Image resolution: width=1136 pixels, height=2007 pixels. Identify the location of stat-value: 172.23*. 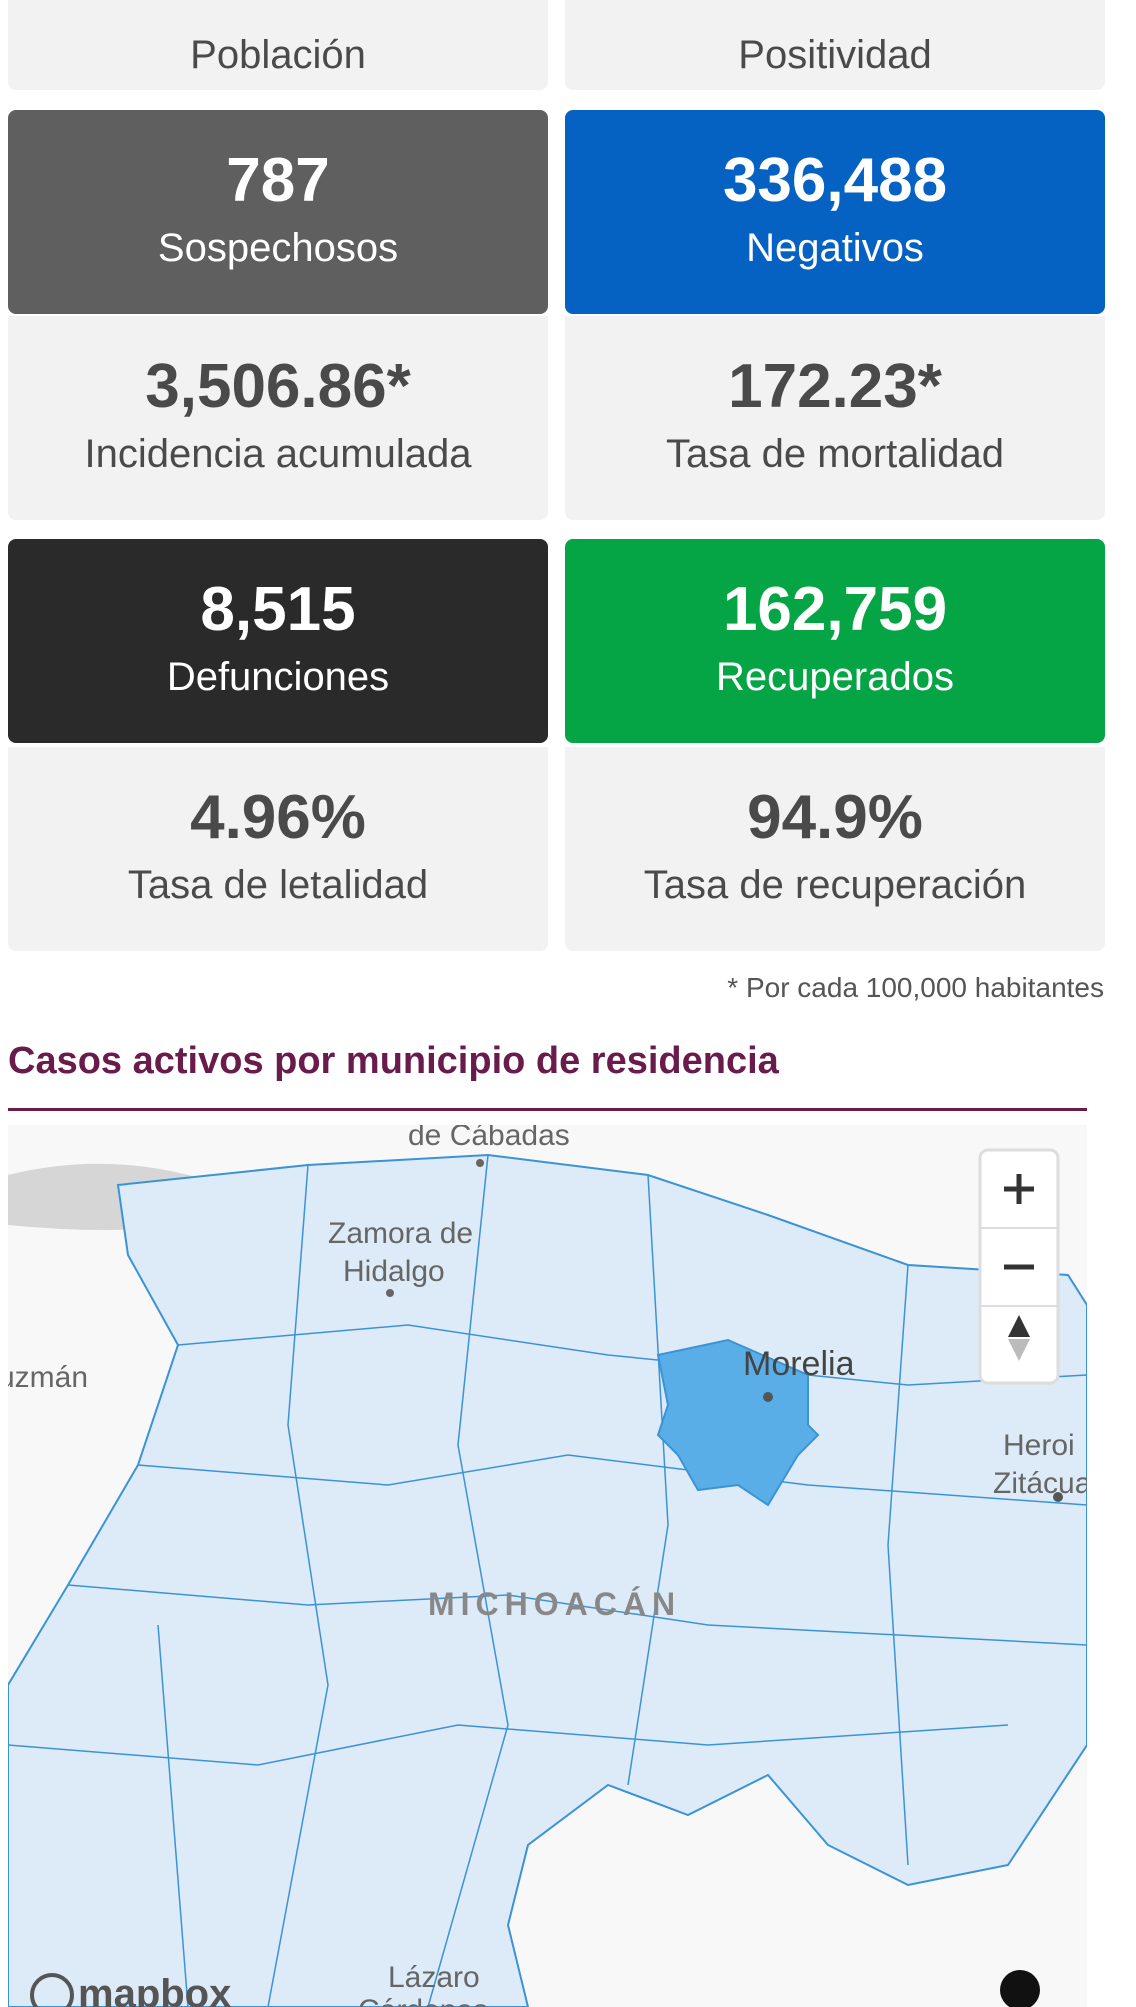
(835, 386).